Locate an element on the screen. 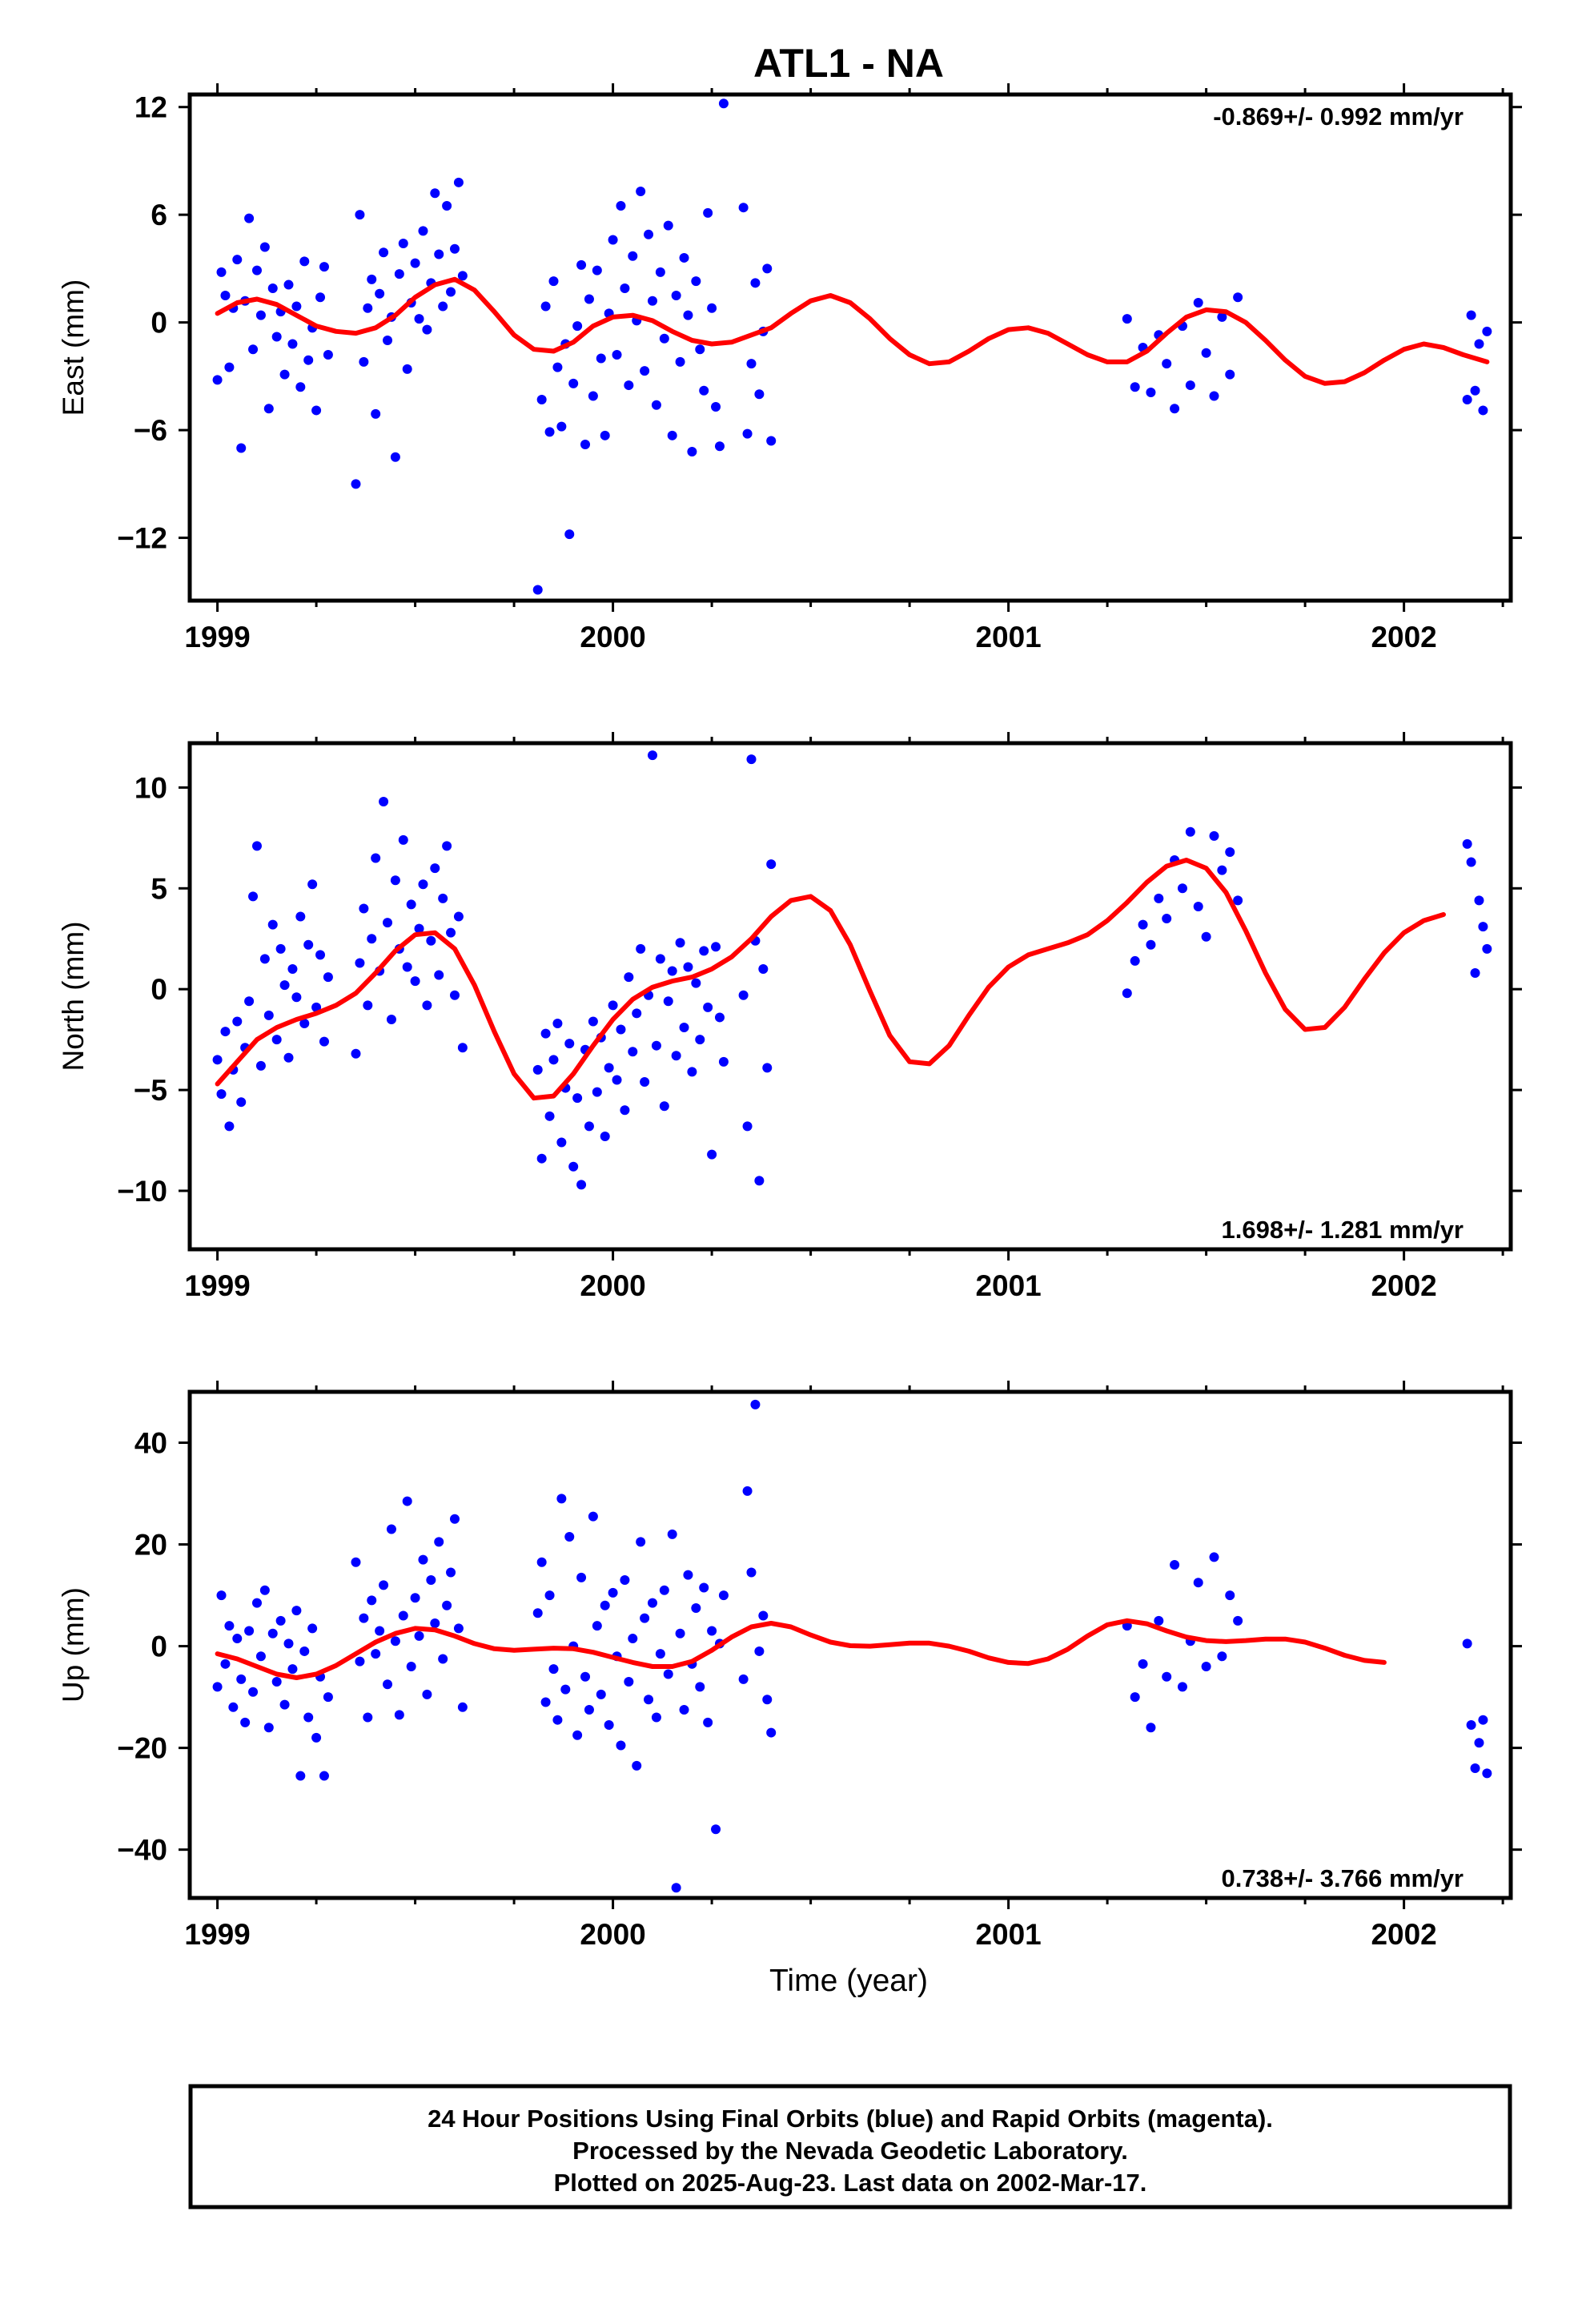 This screenshot has height=2324, width=1582. east-y-tick-label: 12 is located at coordinates (151, 107).